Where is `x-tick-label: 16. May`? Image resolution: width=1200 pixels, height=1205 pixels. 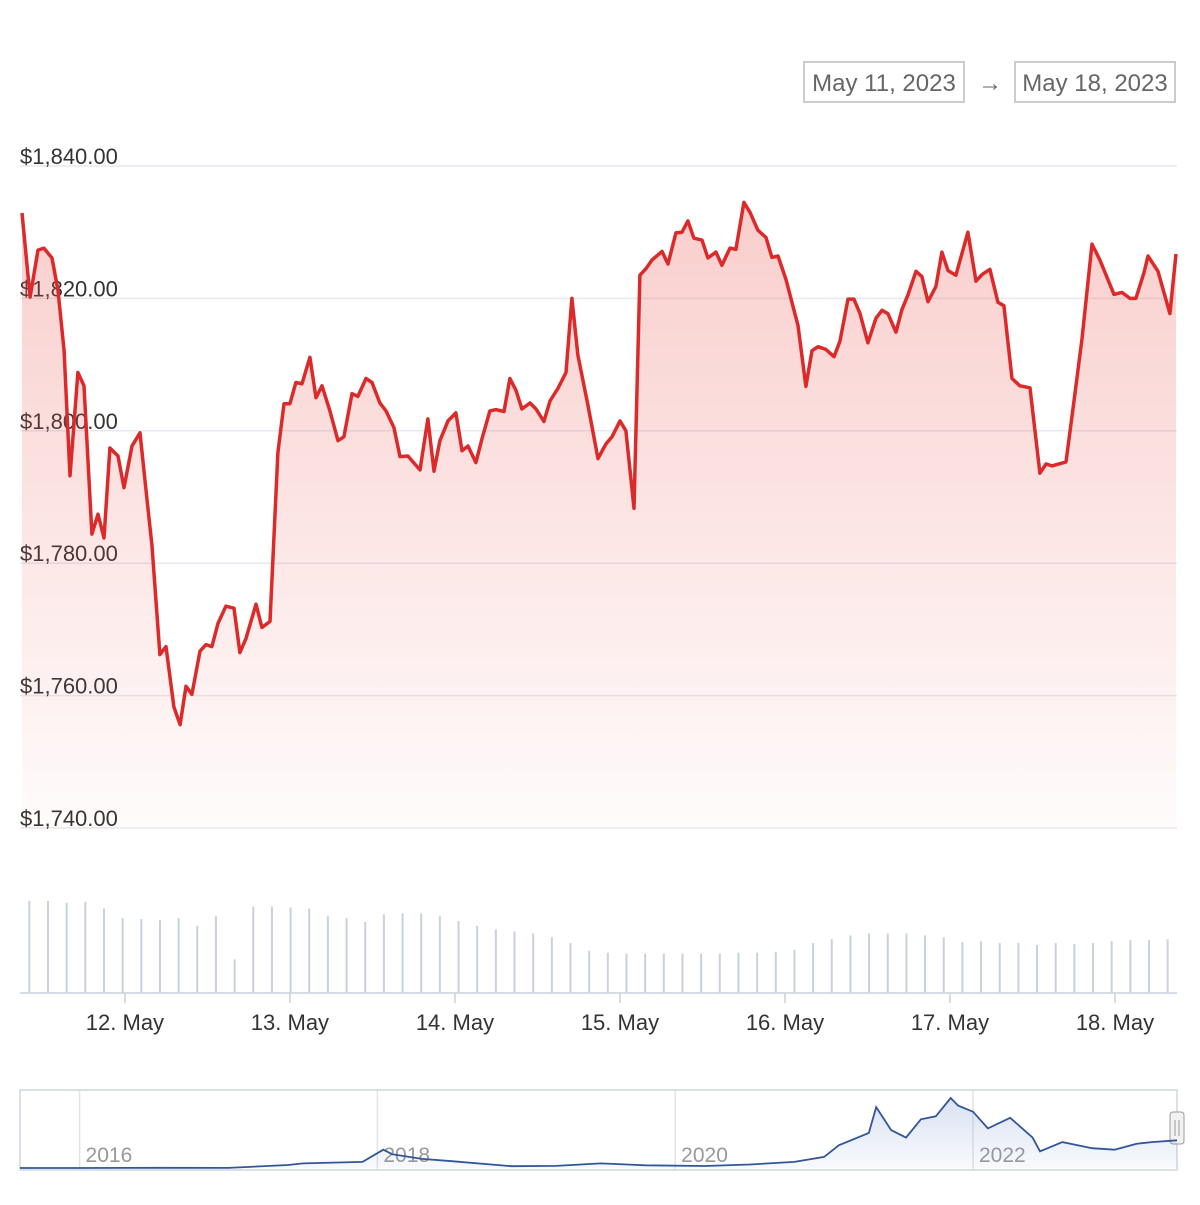
x-tick-label: 16. May is located at coordinates (785, 1022).